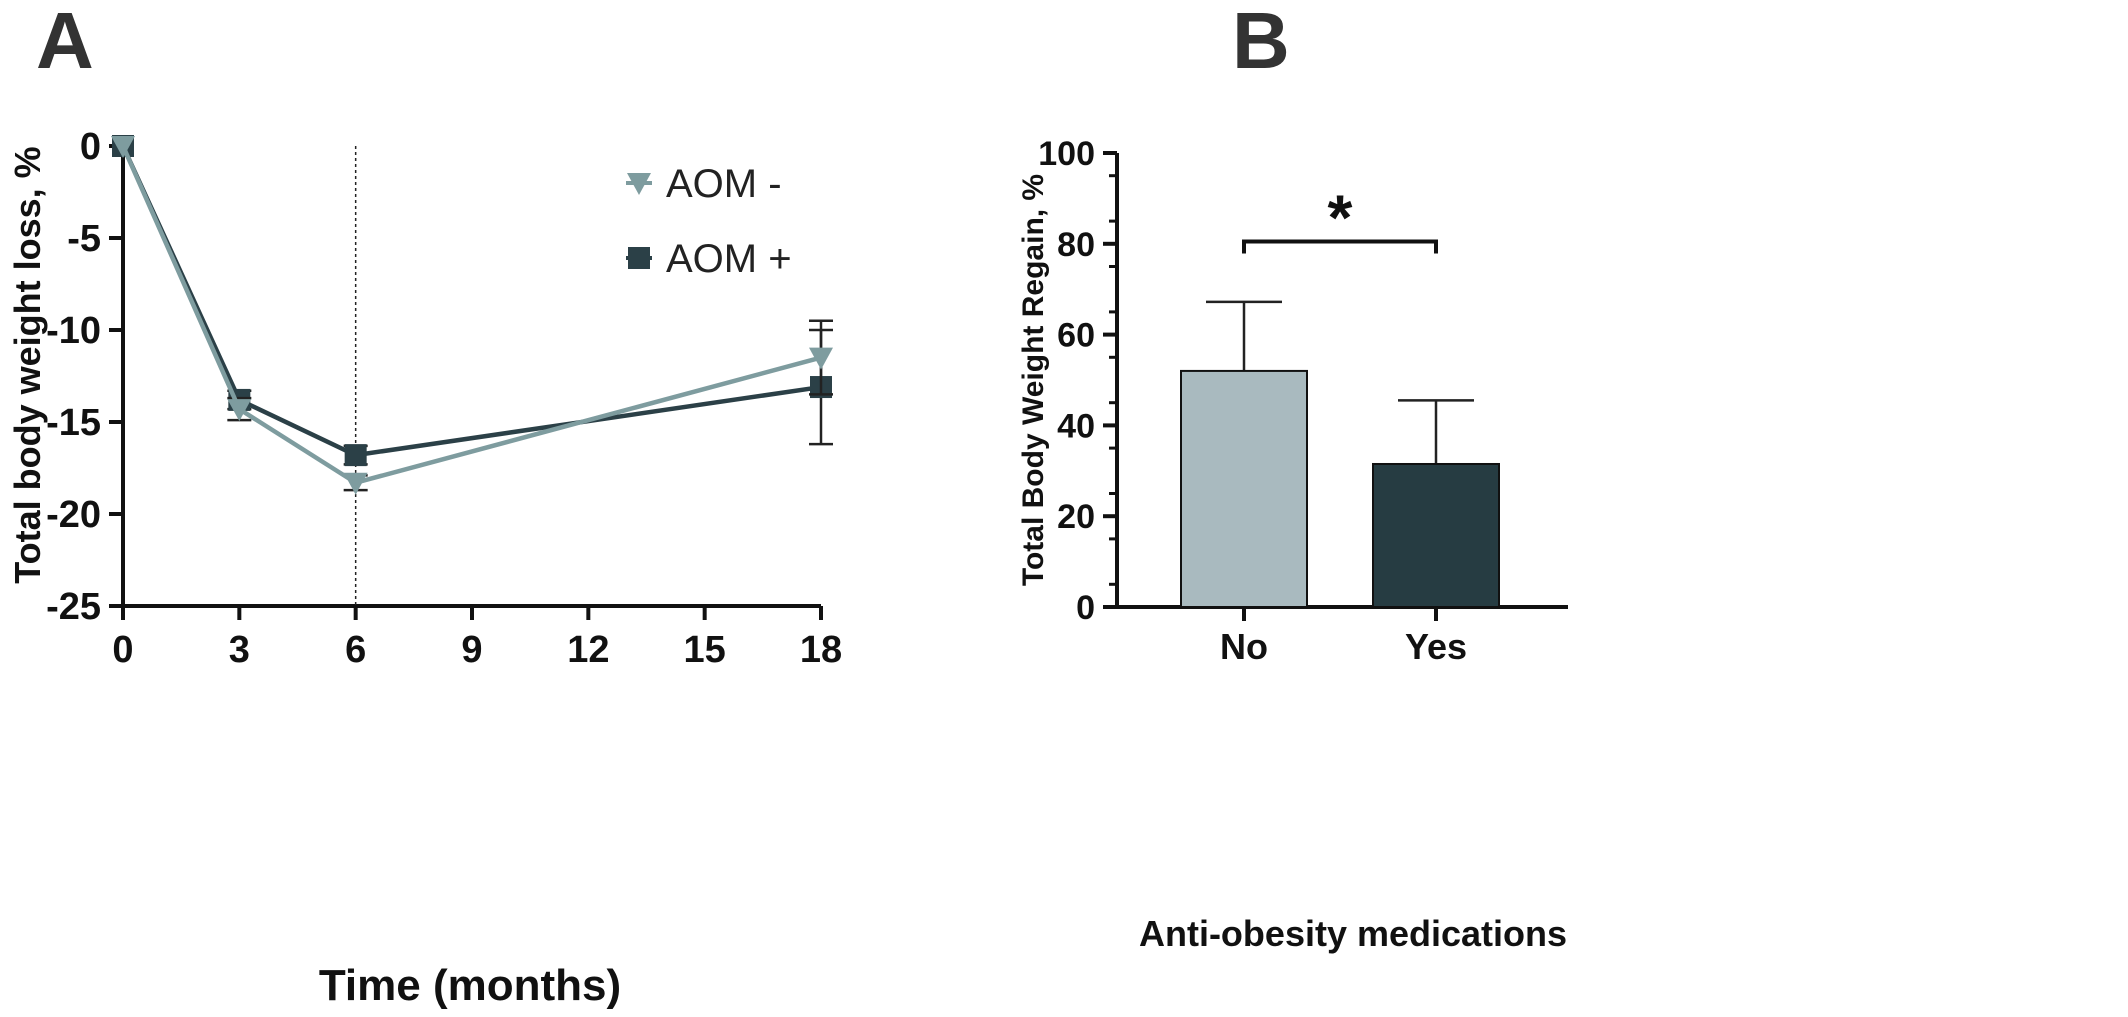 The width and height of the screenshot is (2128, 1017). What do you see at coordinates (639, 184) in the screenshot?
I see `legend-aom-minus-marker` at bounding box center [639, 184].